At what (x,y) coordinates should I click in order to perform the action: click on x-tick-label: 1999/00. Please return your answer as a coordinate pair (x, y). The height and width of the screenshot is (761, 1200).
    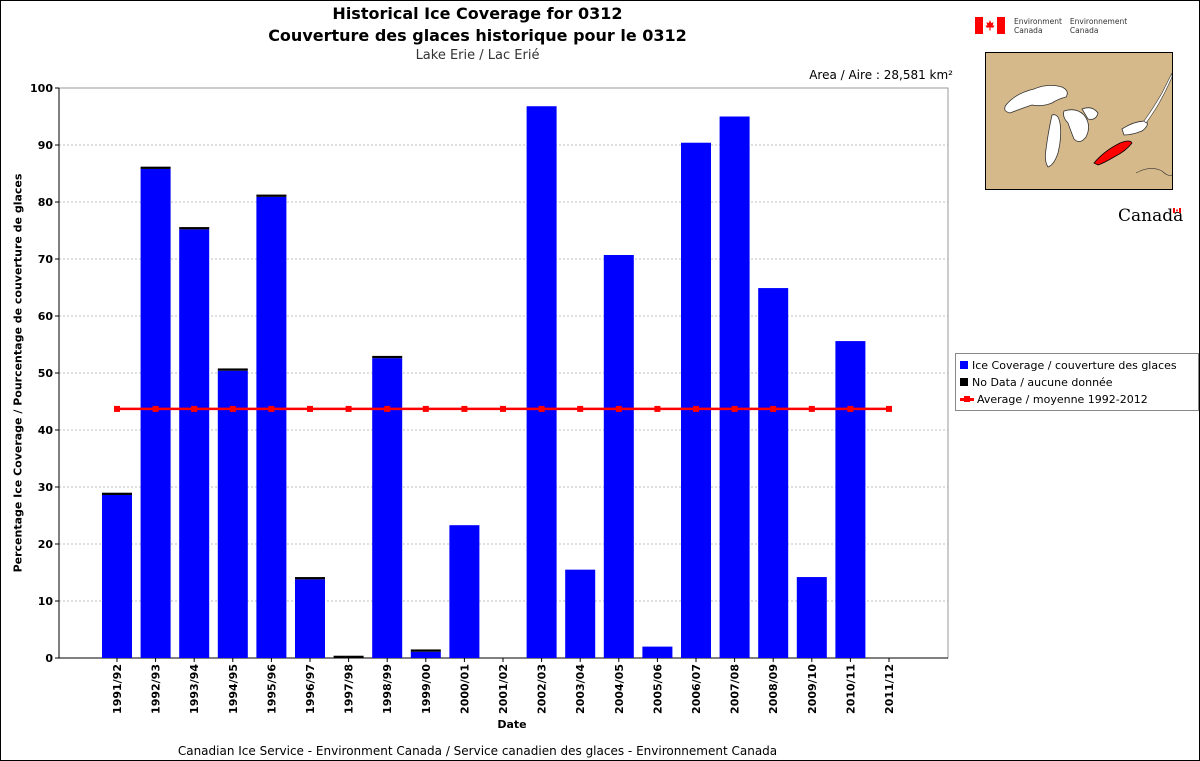
    Looking at the image, I should click on (426, 689).